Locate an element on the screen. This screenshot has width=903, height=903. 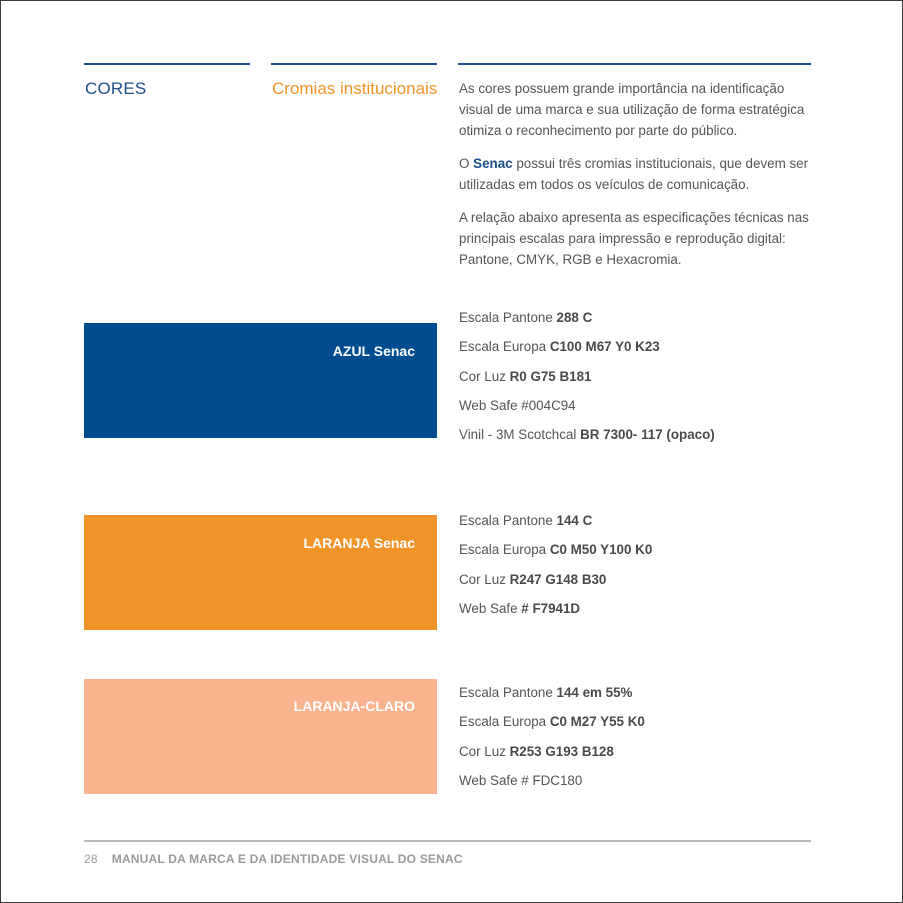
spec-label: Vinil - 3M Scotchcal is located at coordinates (520, 435).